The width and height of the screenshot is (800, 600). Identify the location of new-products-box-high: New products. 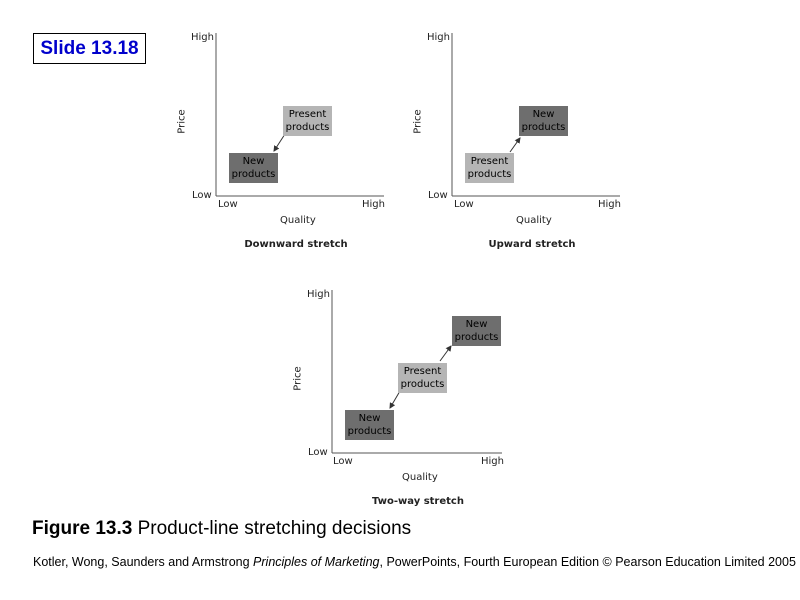
(476, 331).